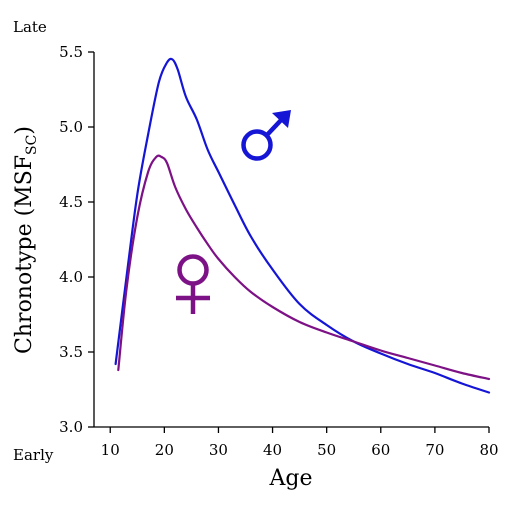  What do you see at coordinates (380, 450) in the screenshot?
I see `x-tick-label: 60` at bounding box center [380, 450].